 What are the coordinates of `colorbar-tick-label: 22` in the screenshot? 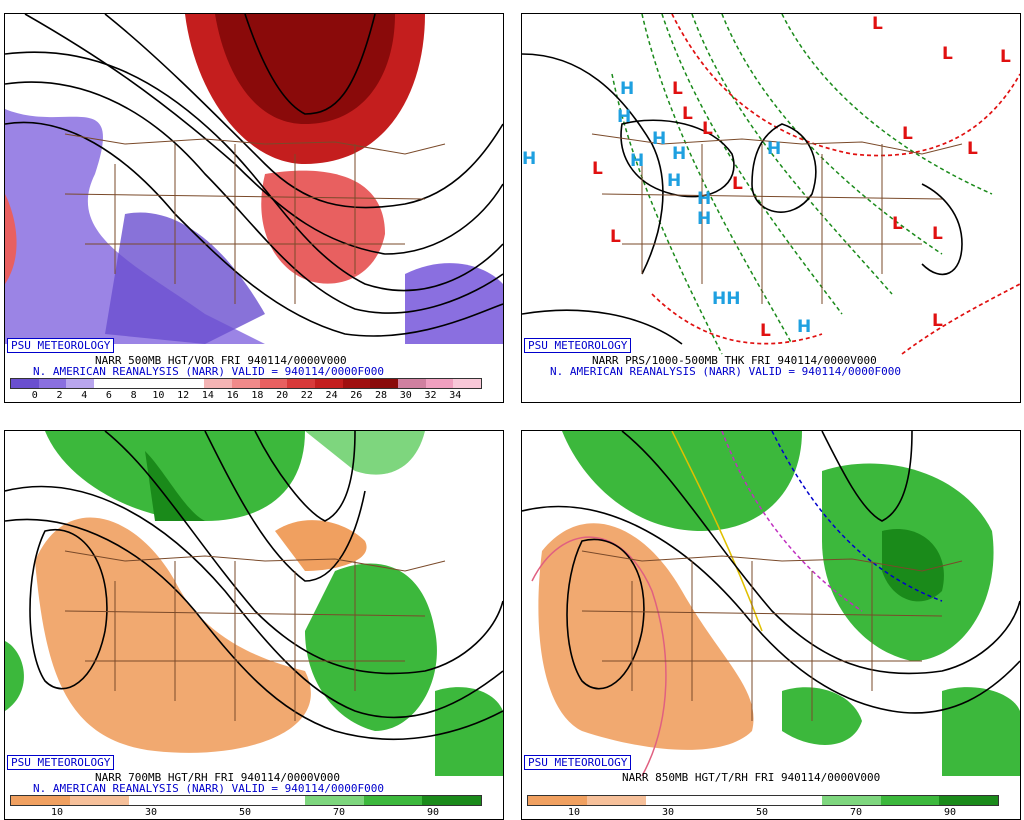 It's located at (306, 395).